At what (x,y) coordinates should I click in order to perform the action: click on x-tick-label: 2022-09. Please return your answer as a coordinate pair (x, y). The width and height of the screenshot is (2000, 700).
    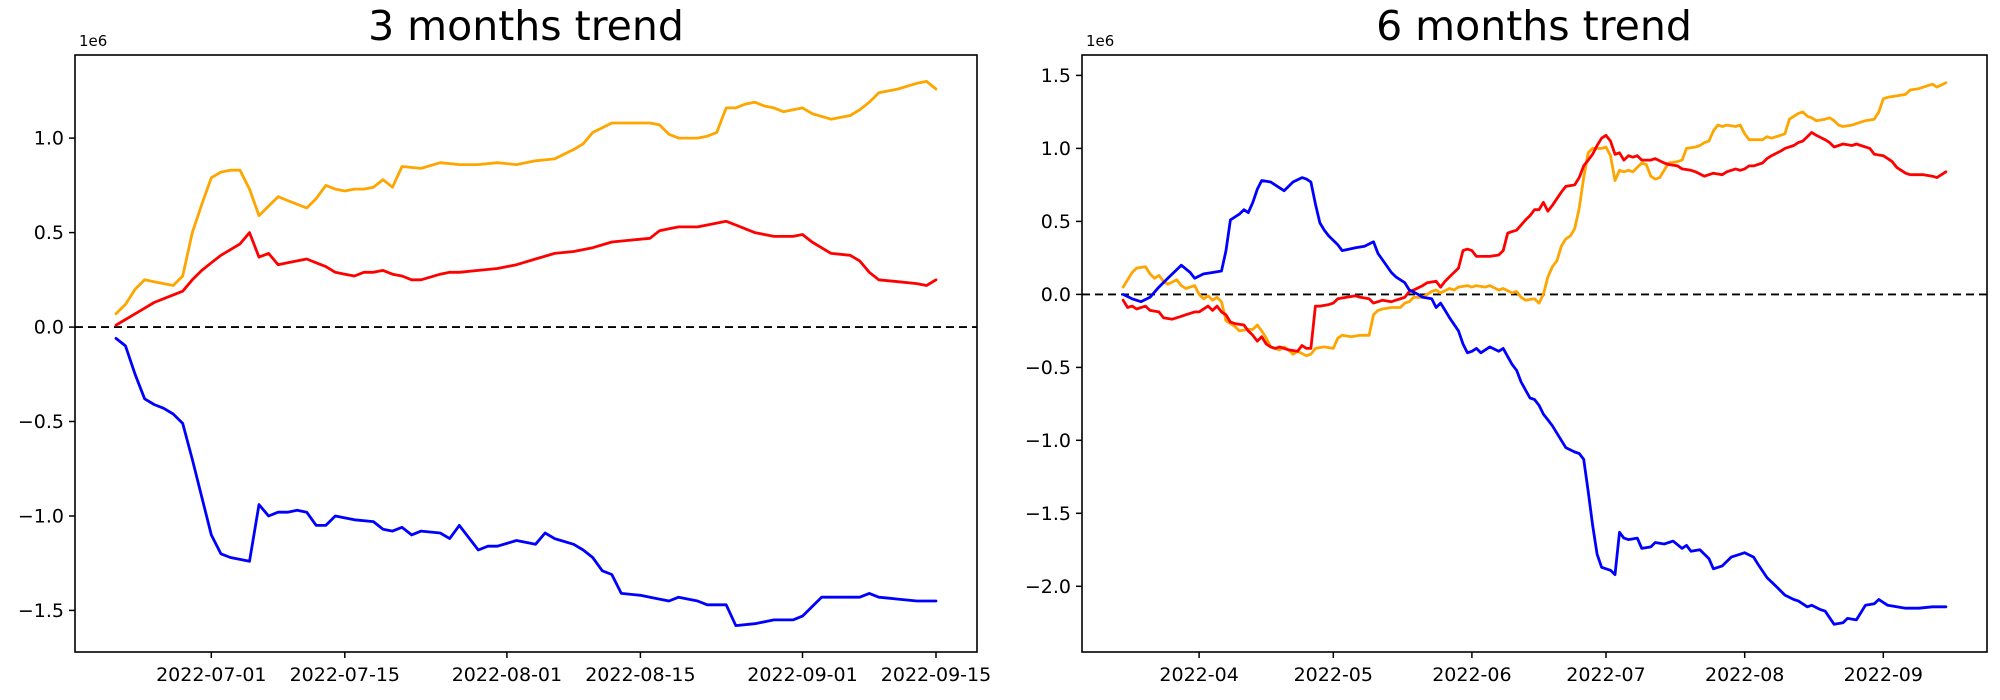
    Looking at the image, I should click on (1883, 675).